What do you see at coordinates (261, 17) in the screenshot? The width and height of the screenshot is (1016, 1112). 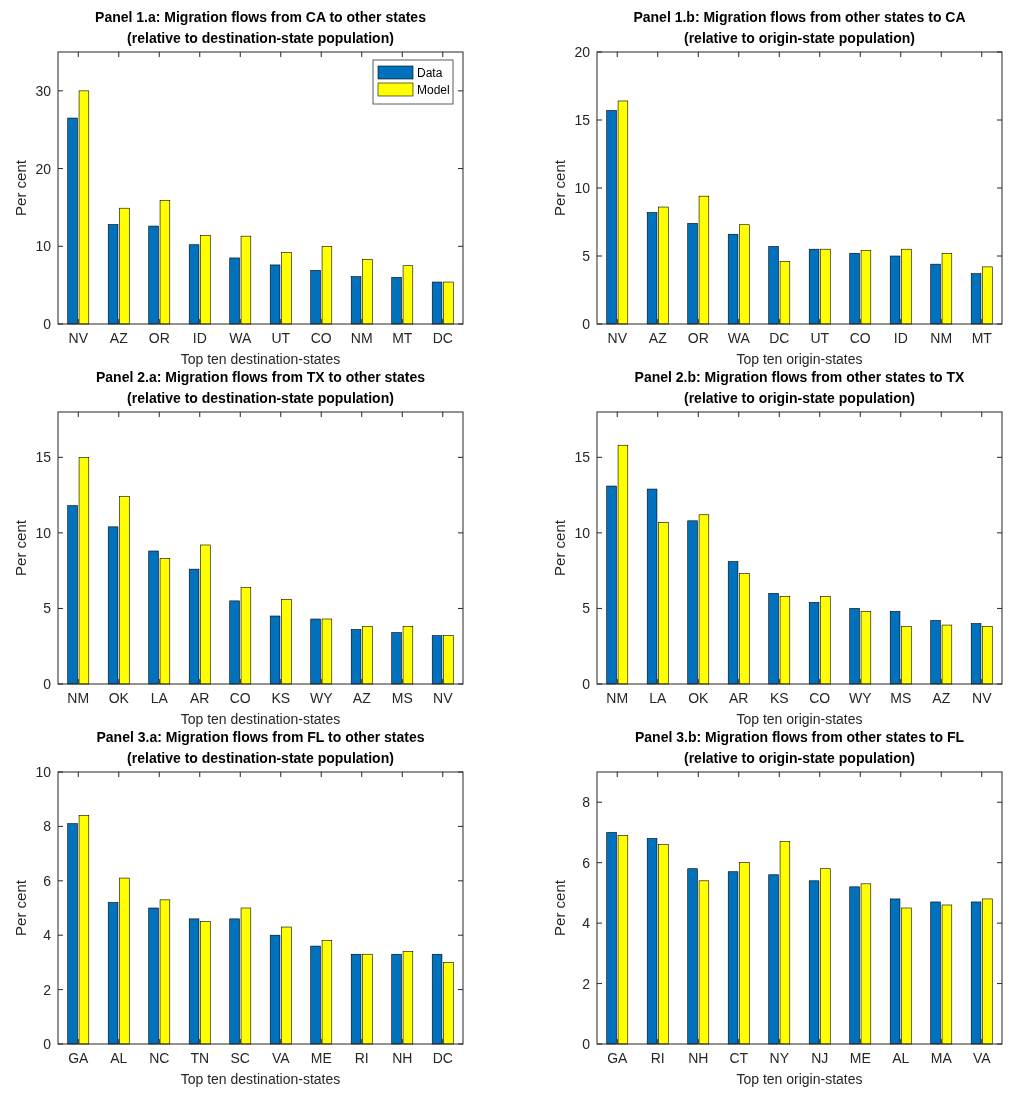 I see `chart-title: Panel 1.a: Migration flows from CA to other states` at bounding box center [261, 17].